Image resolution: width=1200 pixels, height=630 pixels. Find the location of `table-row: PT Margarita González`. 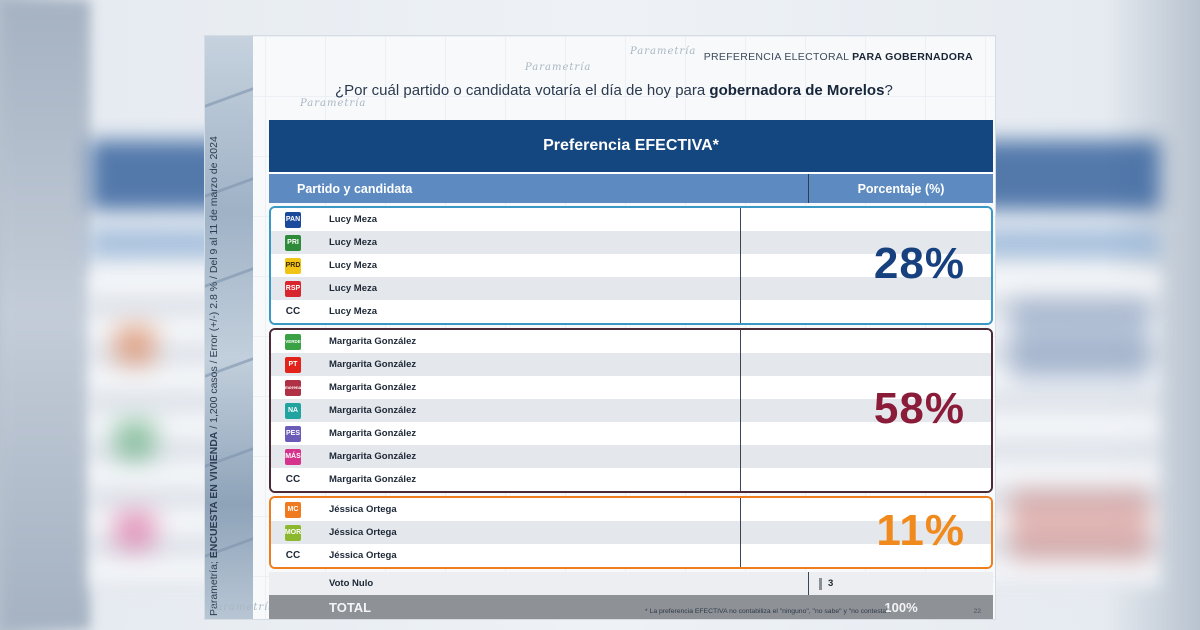

table-row: PT Margarita González is located at coordinates (631, 364).